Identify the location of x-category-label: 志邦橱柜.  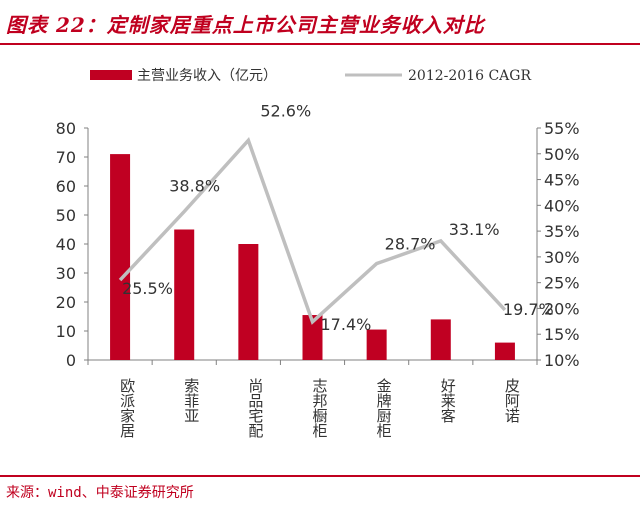
(320, 408).